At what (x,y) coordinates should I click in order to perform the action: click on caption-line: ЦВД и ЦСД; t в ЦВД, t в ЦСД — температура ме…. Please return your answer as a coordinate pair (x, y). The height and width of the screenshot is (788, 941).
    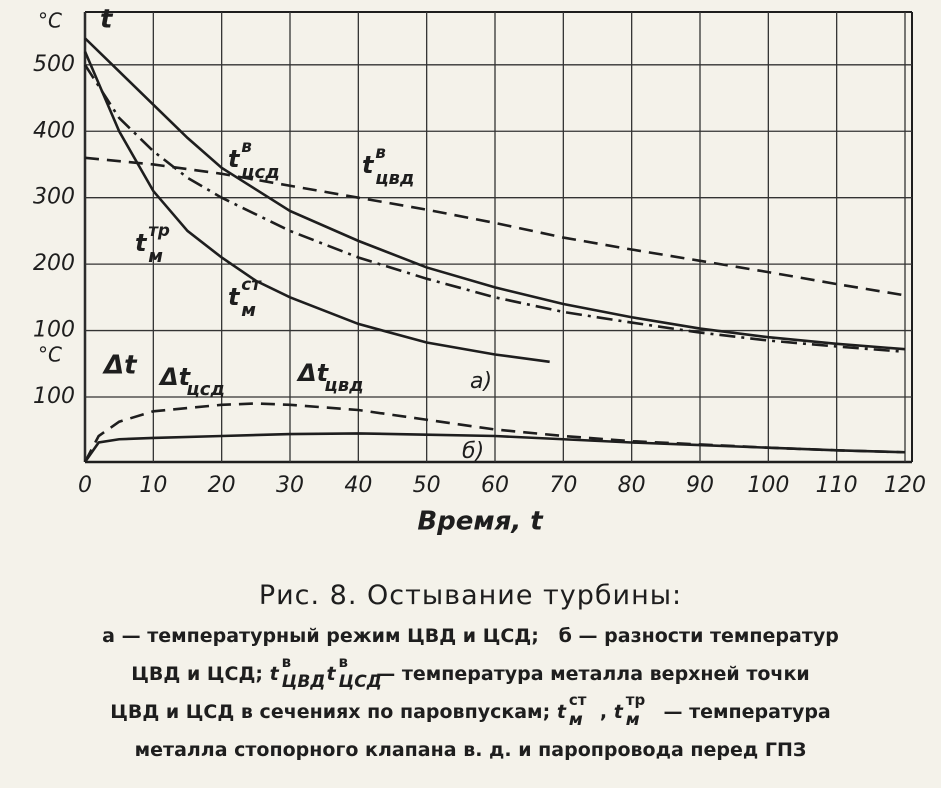
    Looking at the image, I should click on (470, 673).